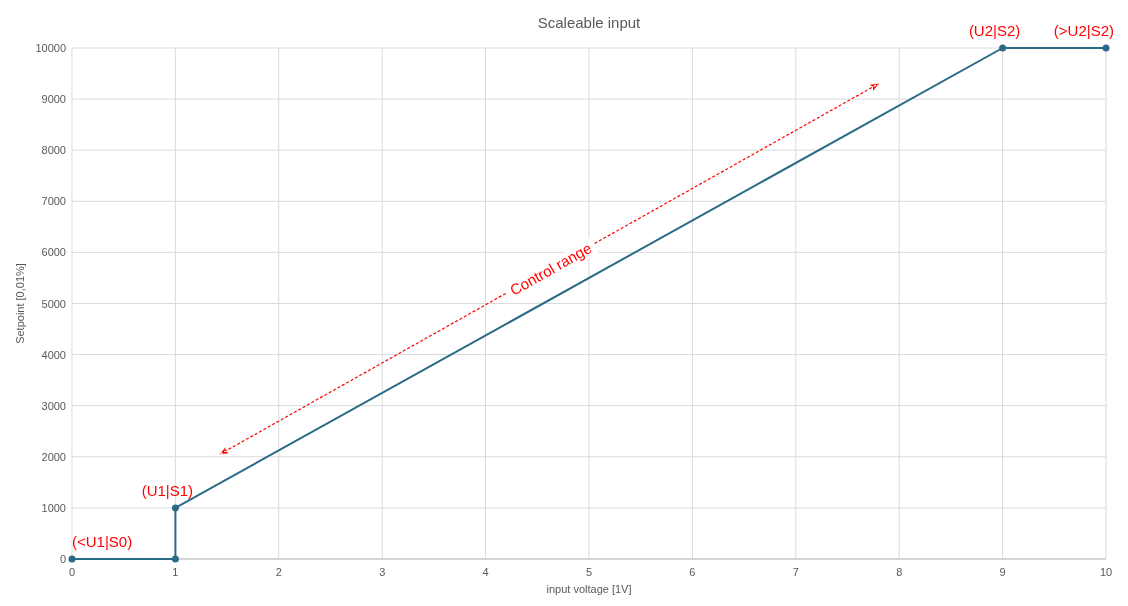 This screenshot has height=606, width=1128. I want to click on y-tick-label: 5000, so click(53, 303).